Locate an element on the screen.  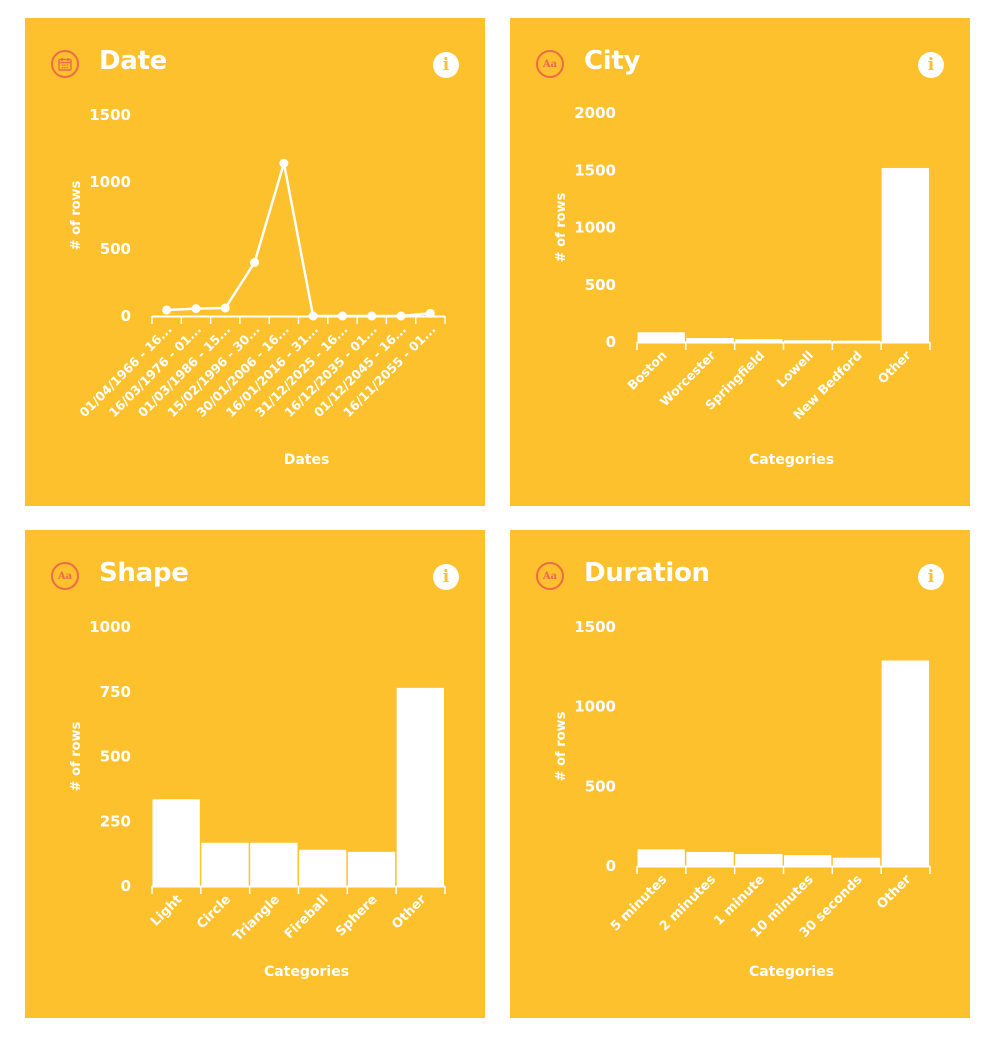
panel-header: Aa City i is located at coordinates (740, 63).